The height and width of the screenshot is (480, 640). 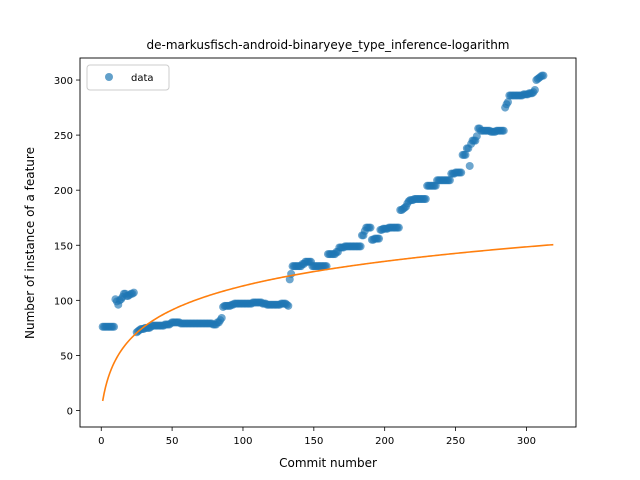 I want to click on x-tick-label: 150, so click(x=313, y=441).